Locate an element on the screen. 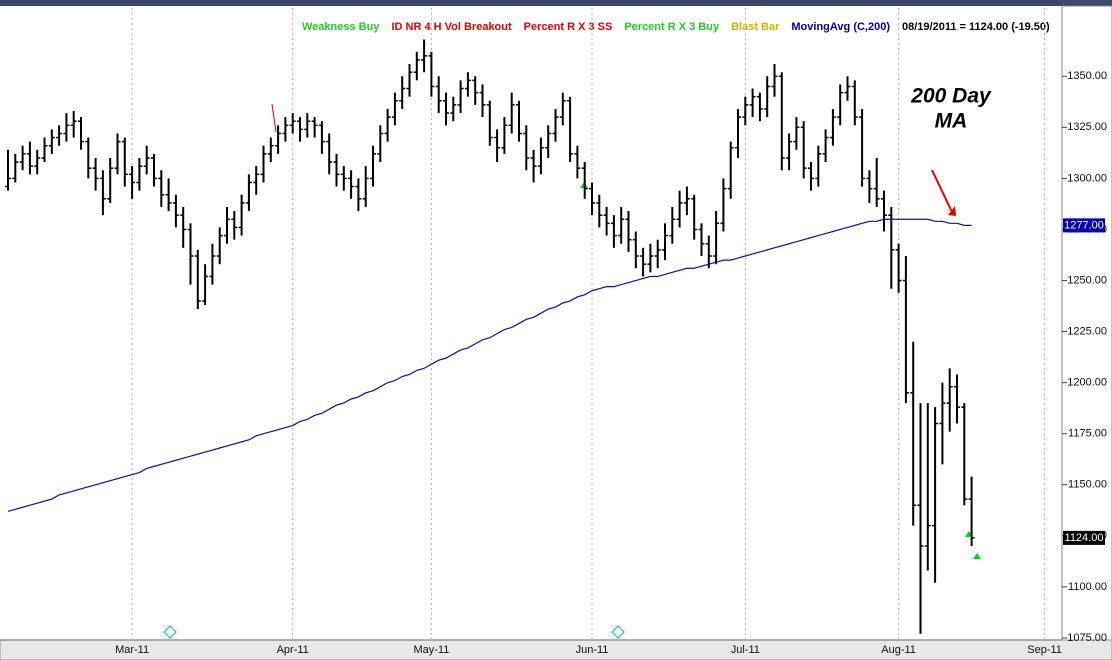  legend-entry: ID NR 4 H Vol Breakout is located at coordinates (451, 27).